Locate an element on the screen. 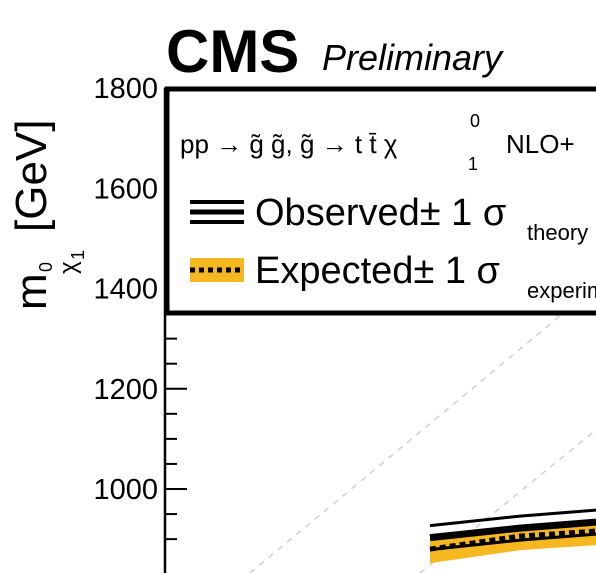  legend-expected-label: Expected± 1 σ is located at coordinates (377, 271).